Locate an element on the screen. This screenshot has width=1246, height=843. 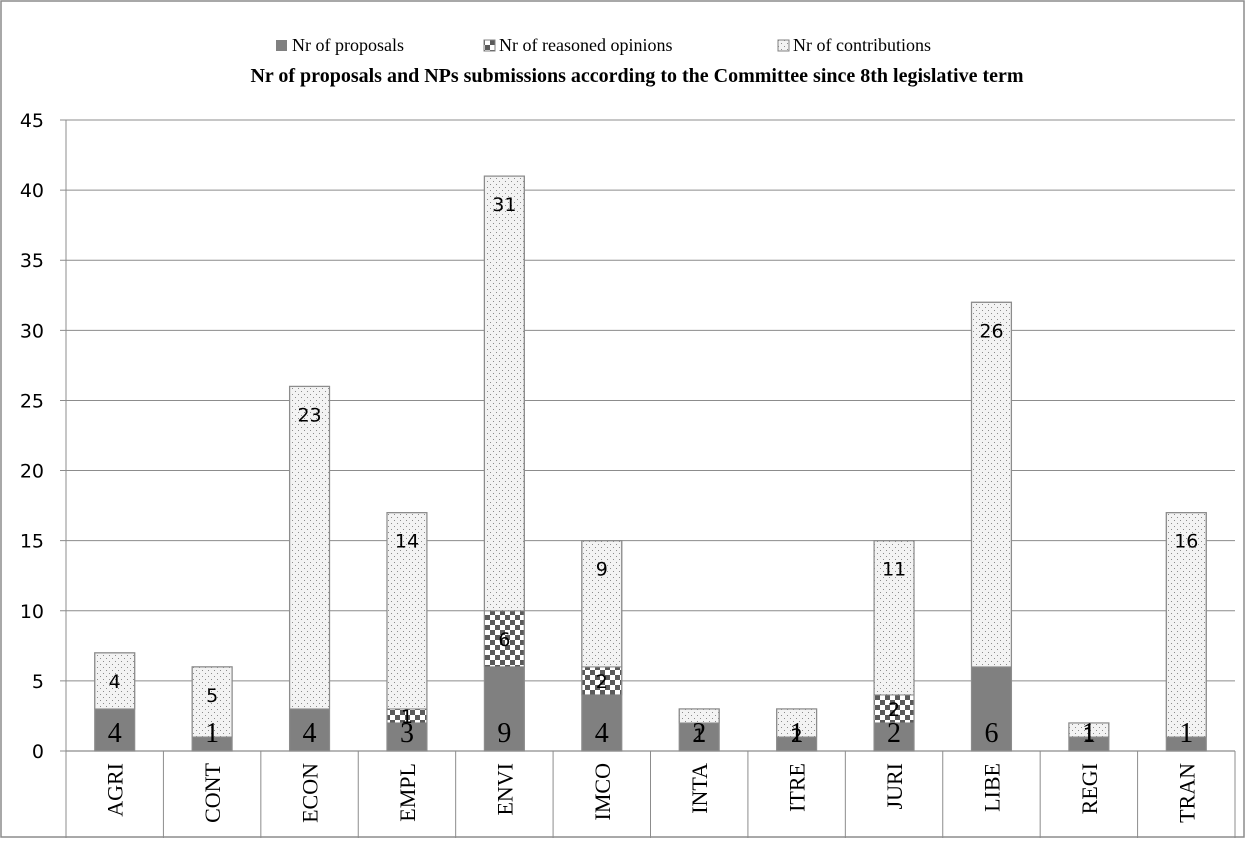
data-label-proposals-envi: 9 is located at coordinates (504, 733).